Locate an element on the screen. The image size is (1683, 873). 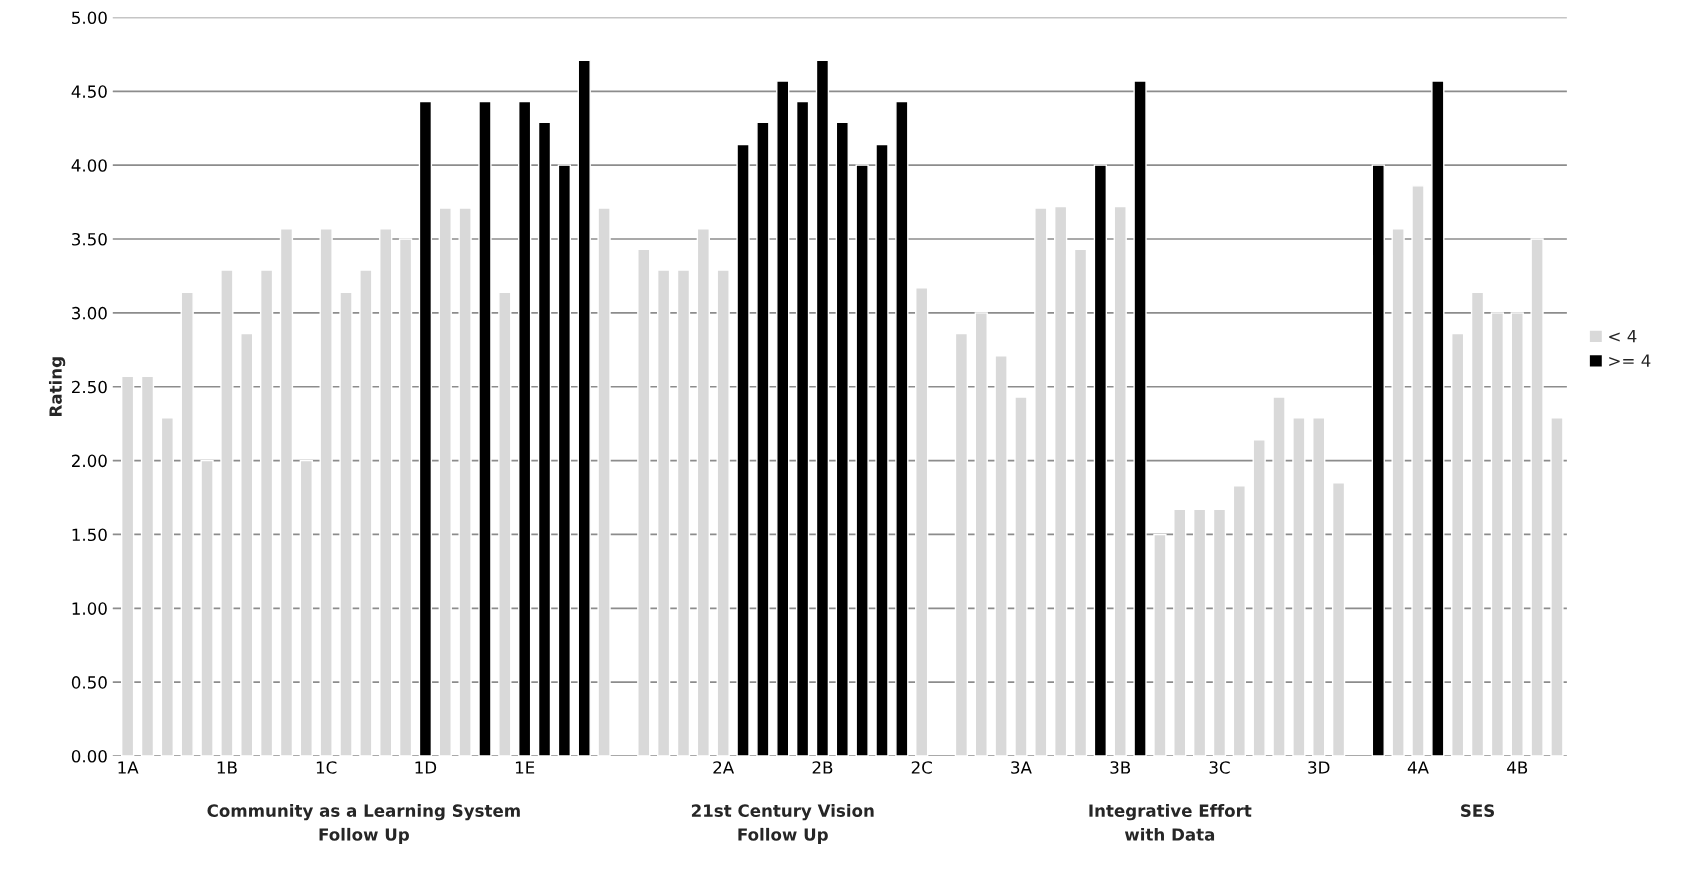
x-tick-label: 3D is located at coordinates (1319, 767).